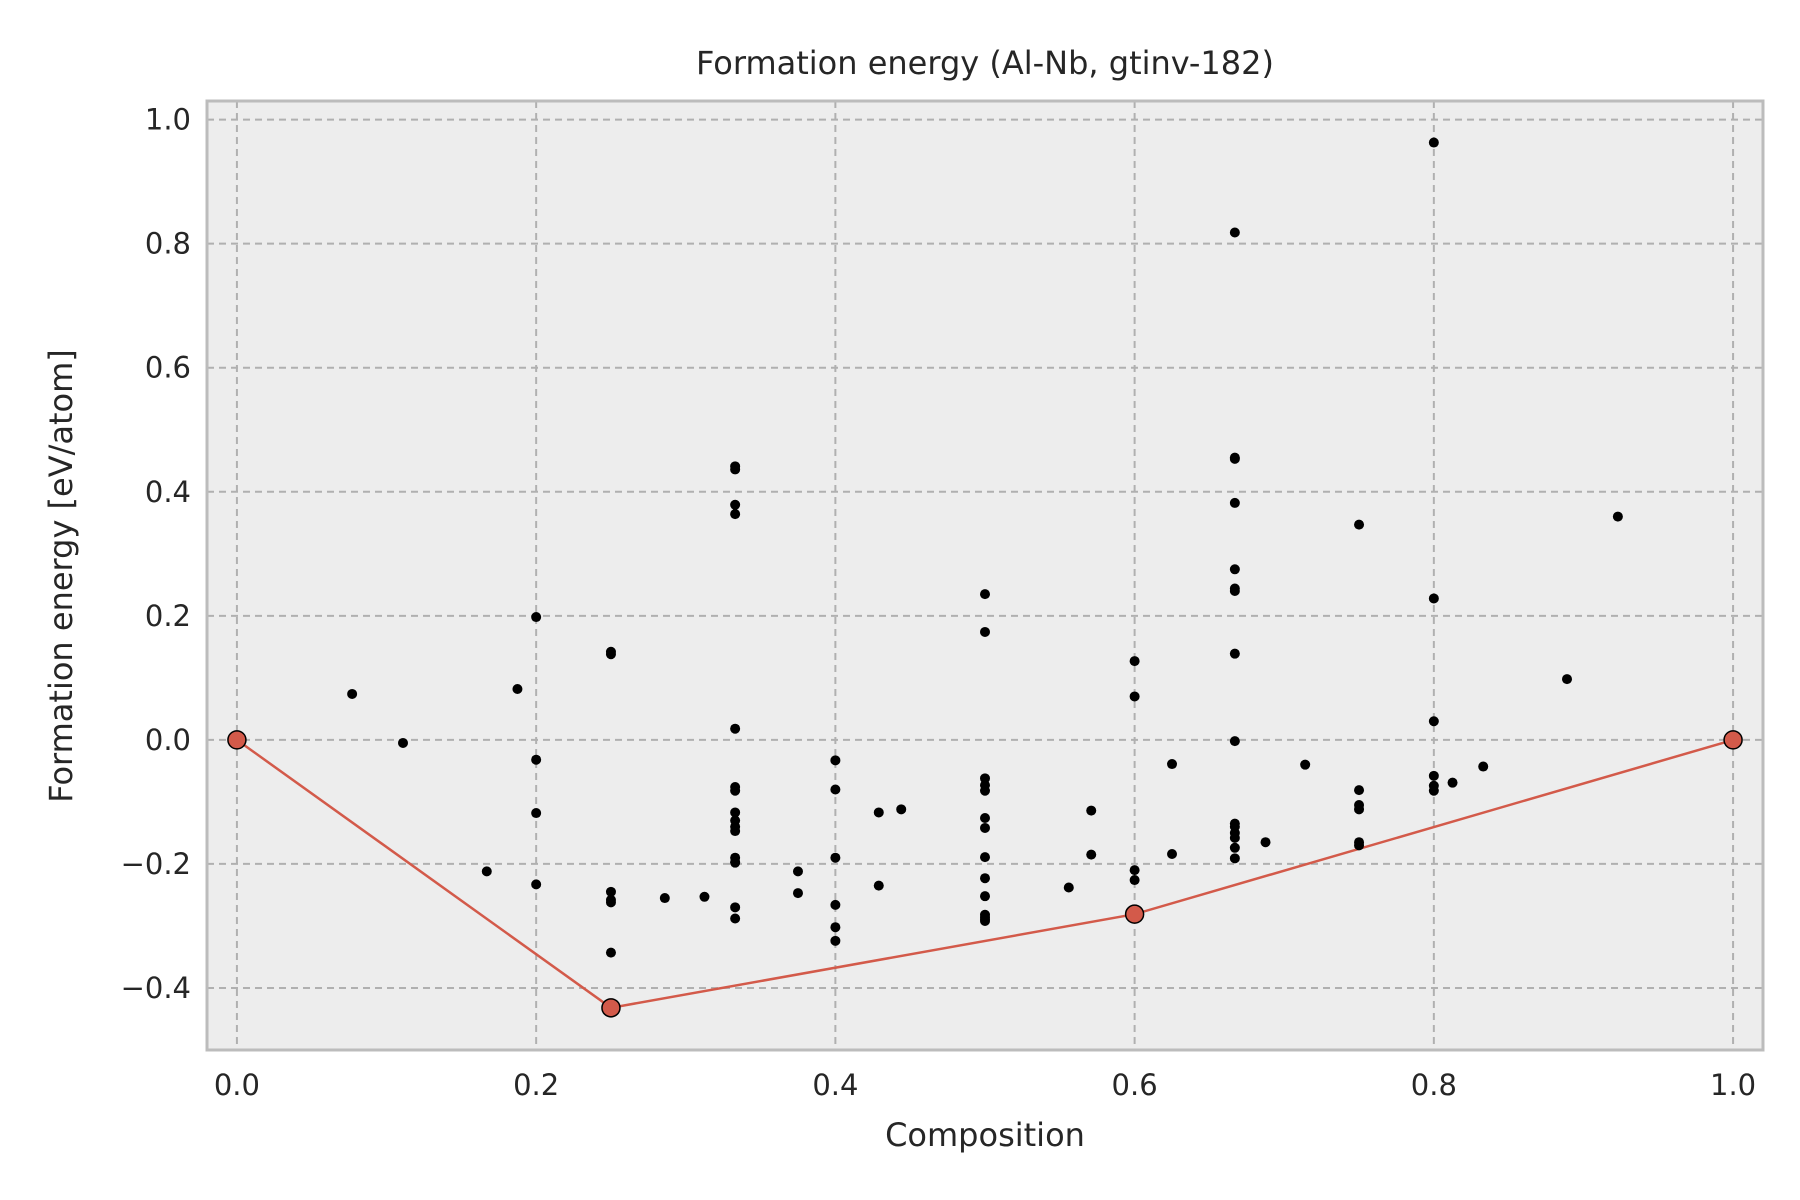 This screenshot has height=1200, width=1800. Describe the element at coordinates (835, 1085) in the screenshot. I see `x-tick-label: 0.4` at that location.